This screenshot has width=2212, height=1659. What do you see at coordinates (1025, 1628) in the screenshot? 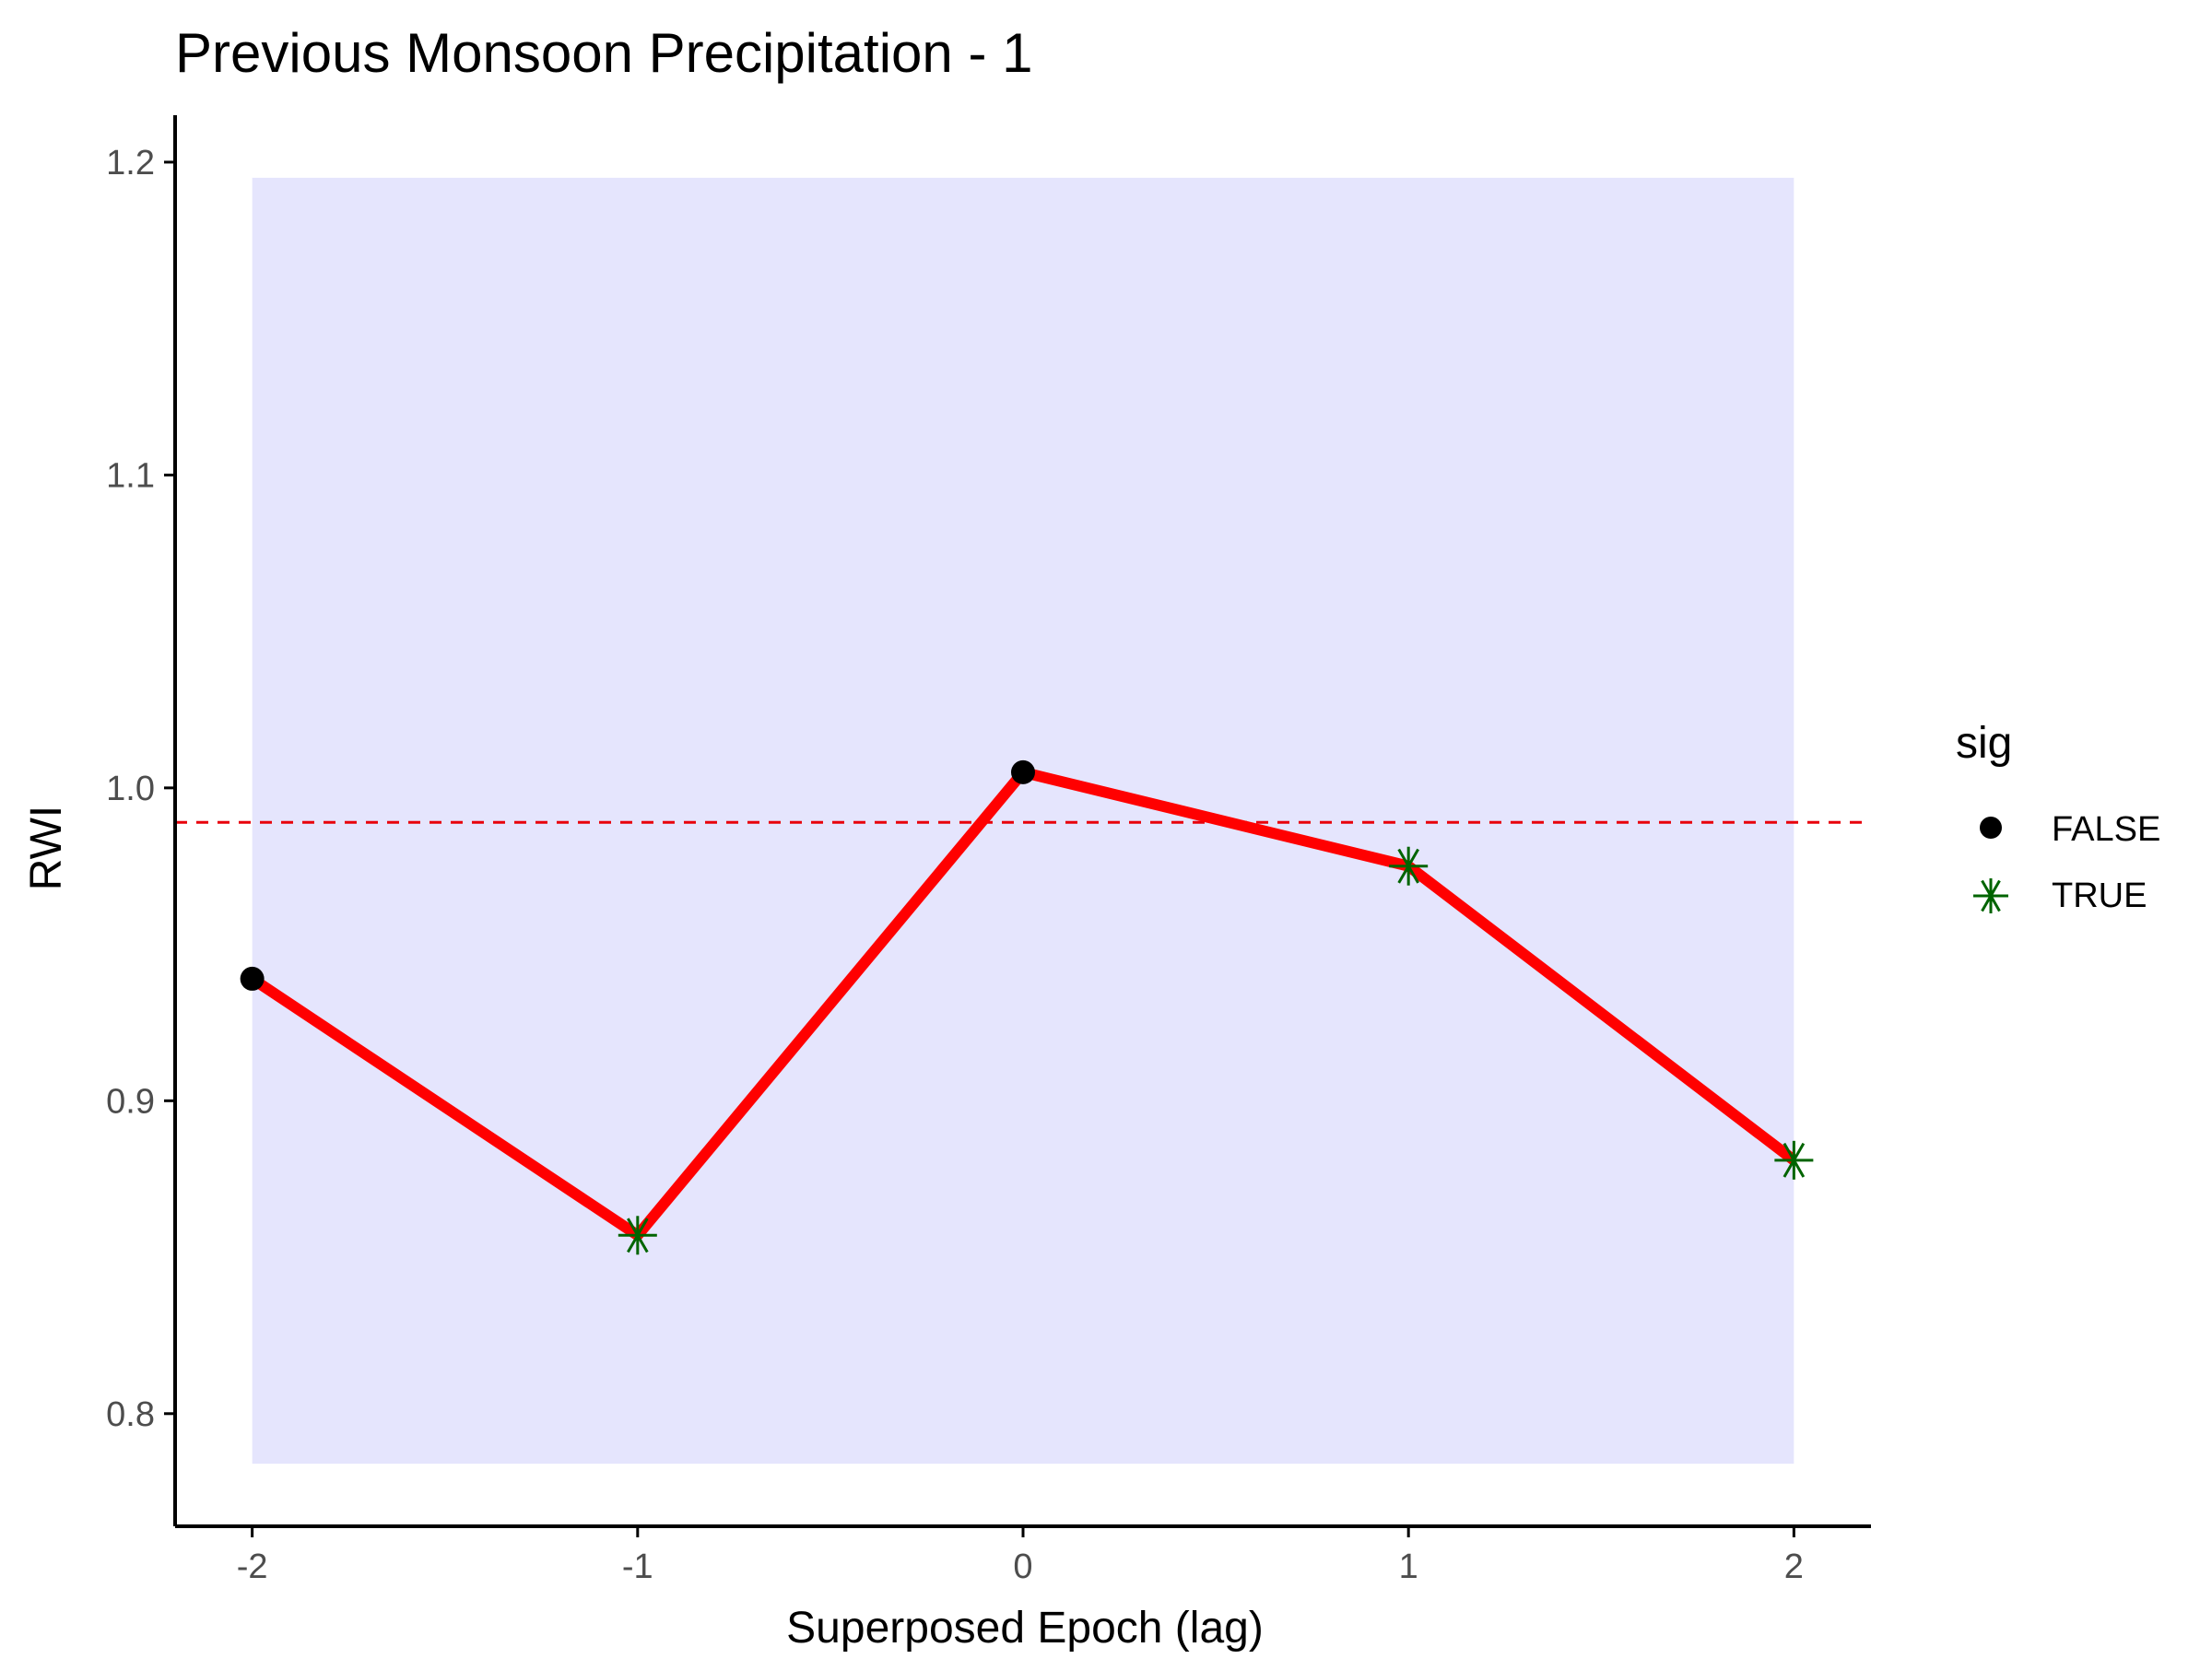
I see `x-axis-title: Superposed Epoch (lag)` at bounding box center [1025, 1628].